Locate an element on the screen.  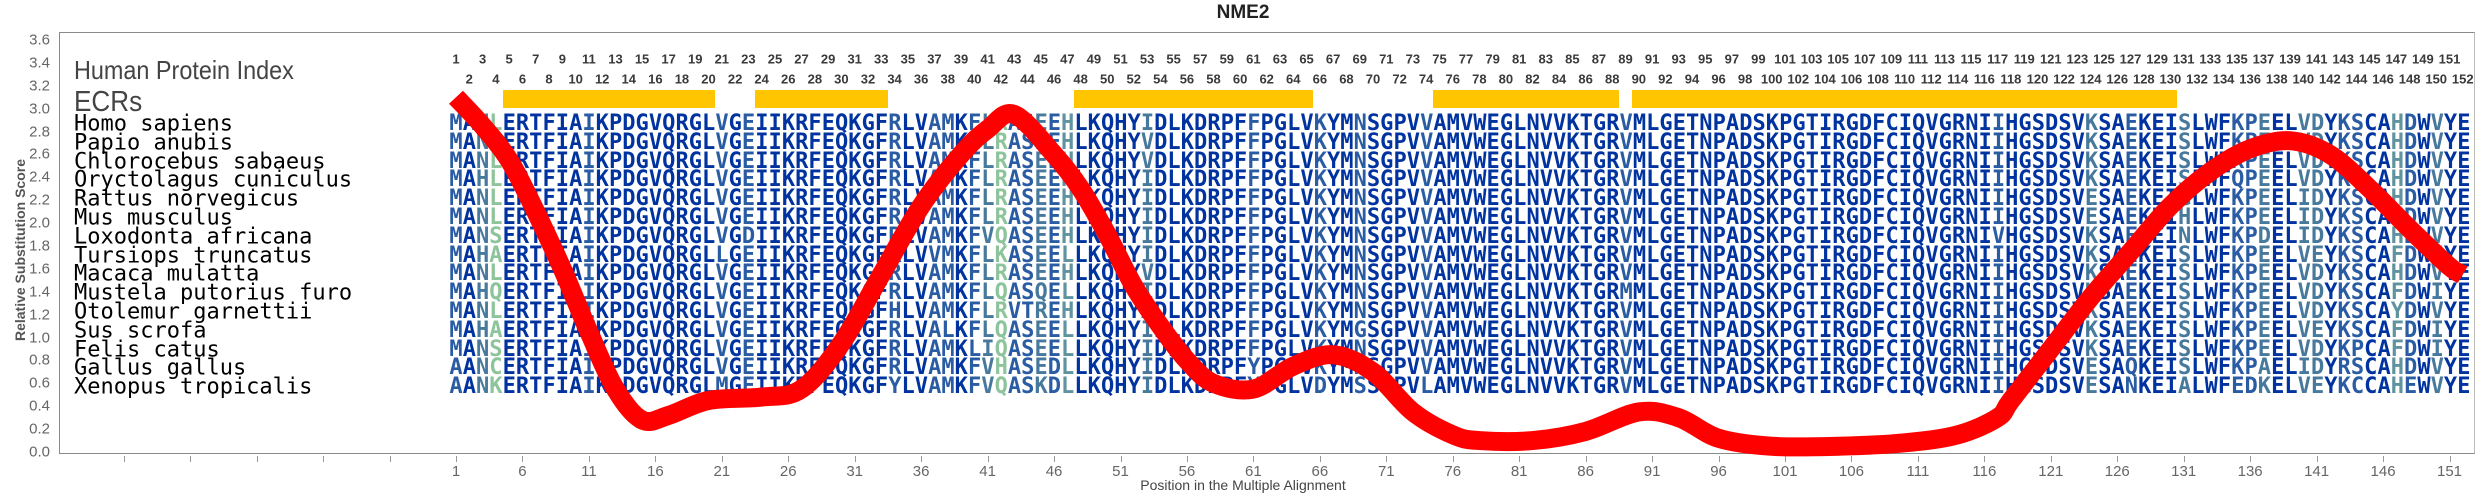
index-number: 95 is located at coordinates (1705, 59).